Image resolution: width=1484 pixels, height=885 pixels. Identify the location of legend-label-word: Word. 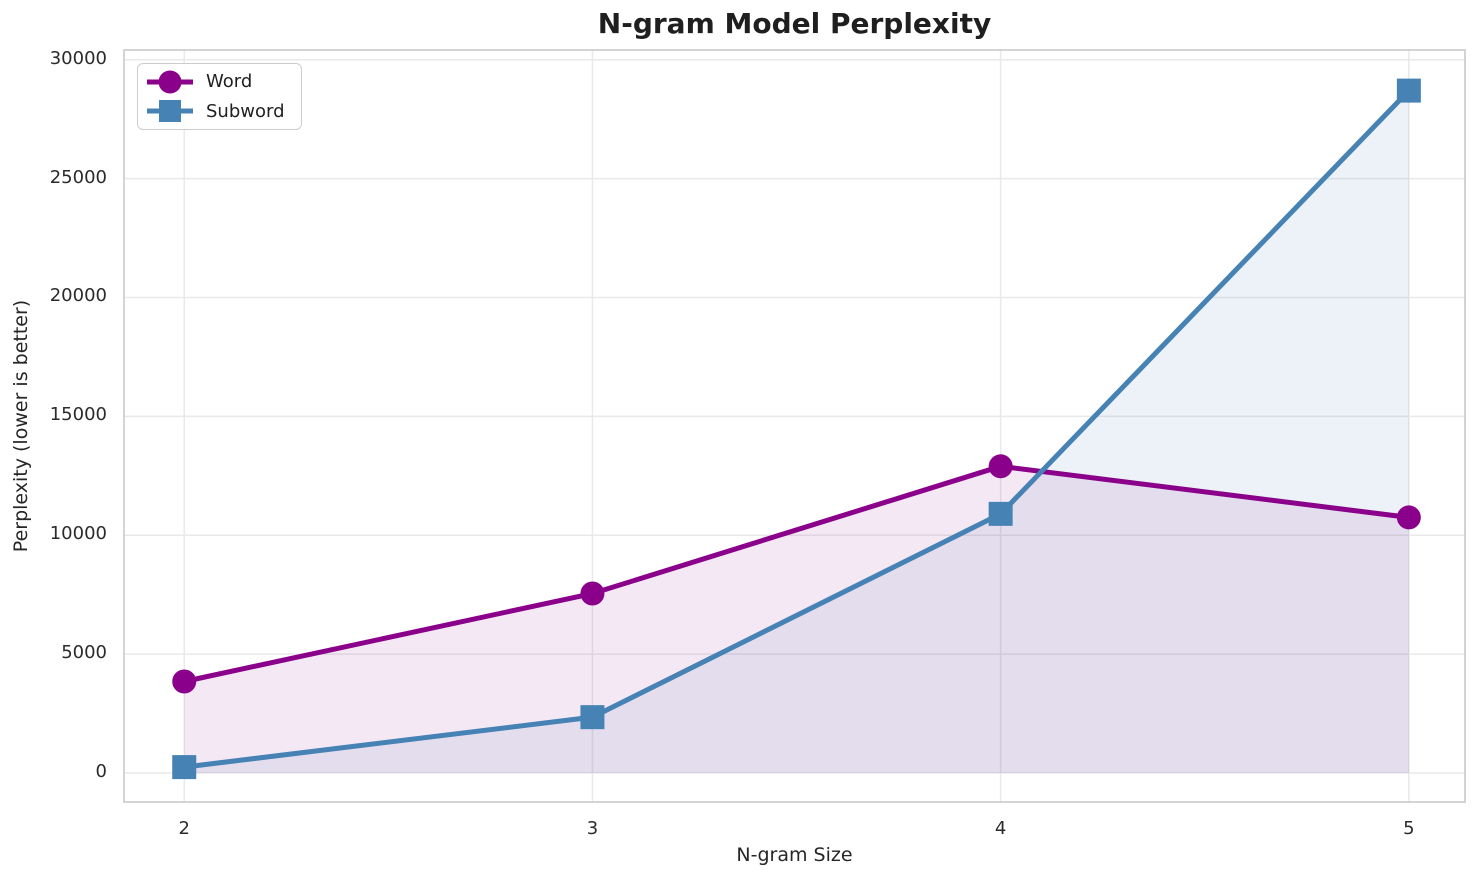
(229, 82).